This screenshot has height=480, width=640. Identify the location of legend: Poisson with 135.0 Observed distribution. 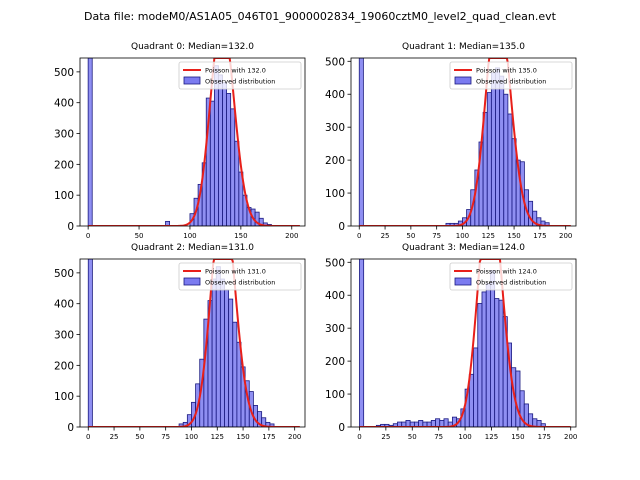
(511, 75).